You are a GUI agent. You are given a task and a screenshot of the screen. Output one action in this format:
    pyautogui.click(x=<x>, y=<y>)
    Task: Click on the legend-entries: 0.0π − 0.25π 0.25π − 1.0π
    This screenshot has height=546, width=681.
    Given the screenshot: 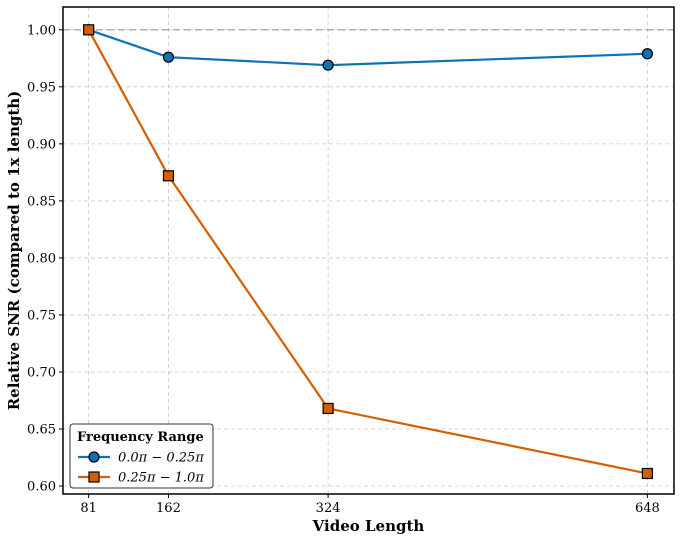 What is the action you would take?
    pyautogui.click(x=141, y=468)
    